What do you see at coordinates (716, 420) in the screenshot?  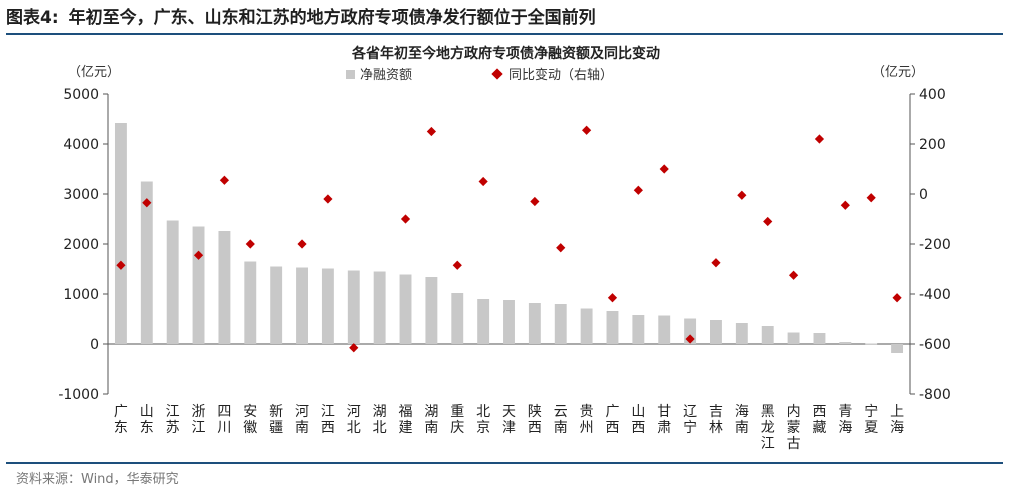 I see `x-label-吉林: 吉林` at bounding box center [716, 420].